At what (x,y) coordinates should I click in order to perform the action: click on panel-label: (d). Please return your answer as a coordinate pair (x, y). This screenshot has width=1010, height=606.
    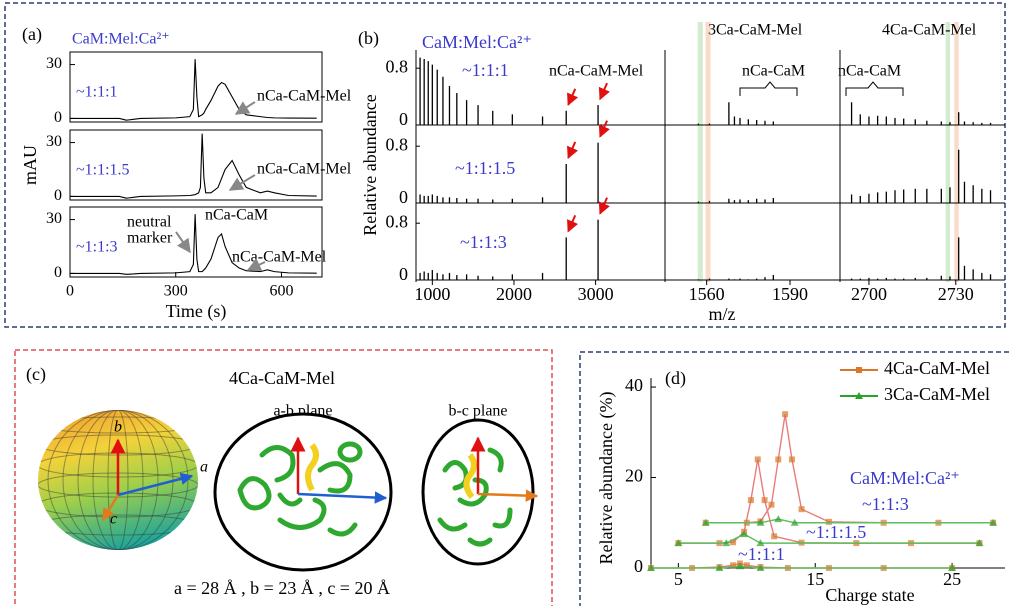
    Looking at the image, I should click on (675, 378).